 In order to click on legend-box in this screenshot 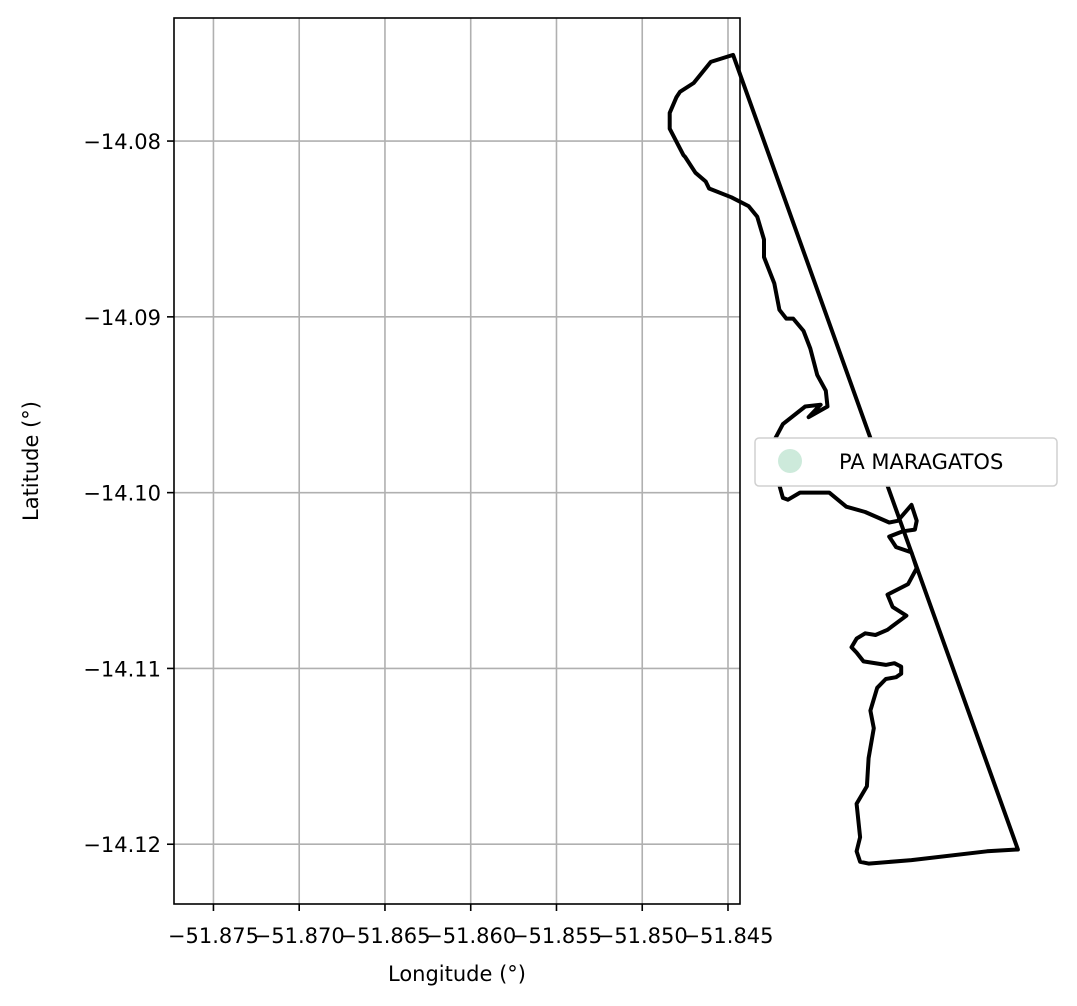, I will do `click(906, 462)`.